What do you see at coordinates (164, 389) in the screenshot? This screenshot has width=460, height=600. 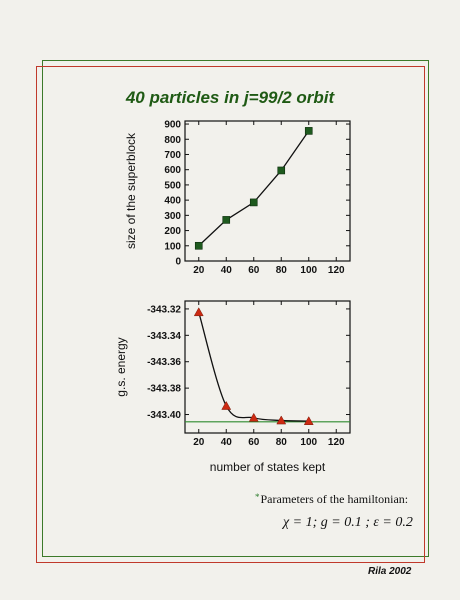 I see `y-tick-label: -343.38` at bounding box center [164, 389].